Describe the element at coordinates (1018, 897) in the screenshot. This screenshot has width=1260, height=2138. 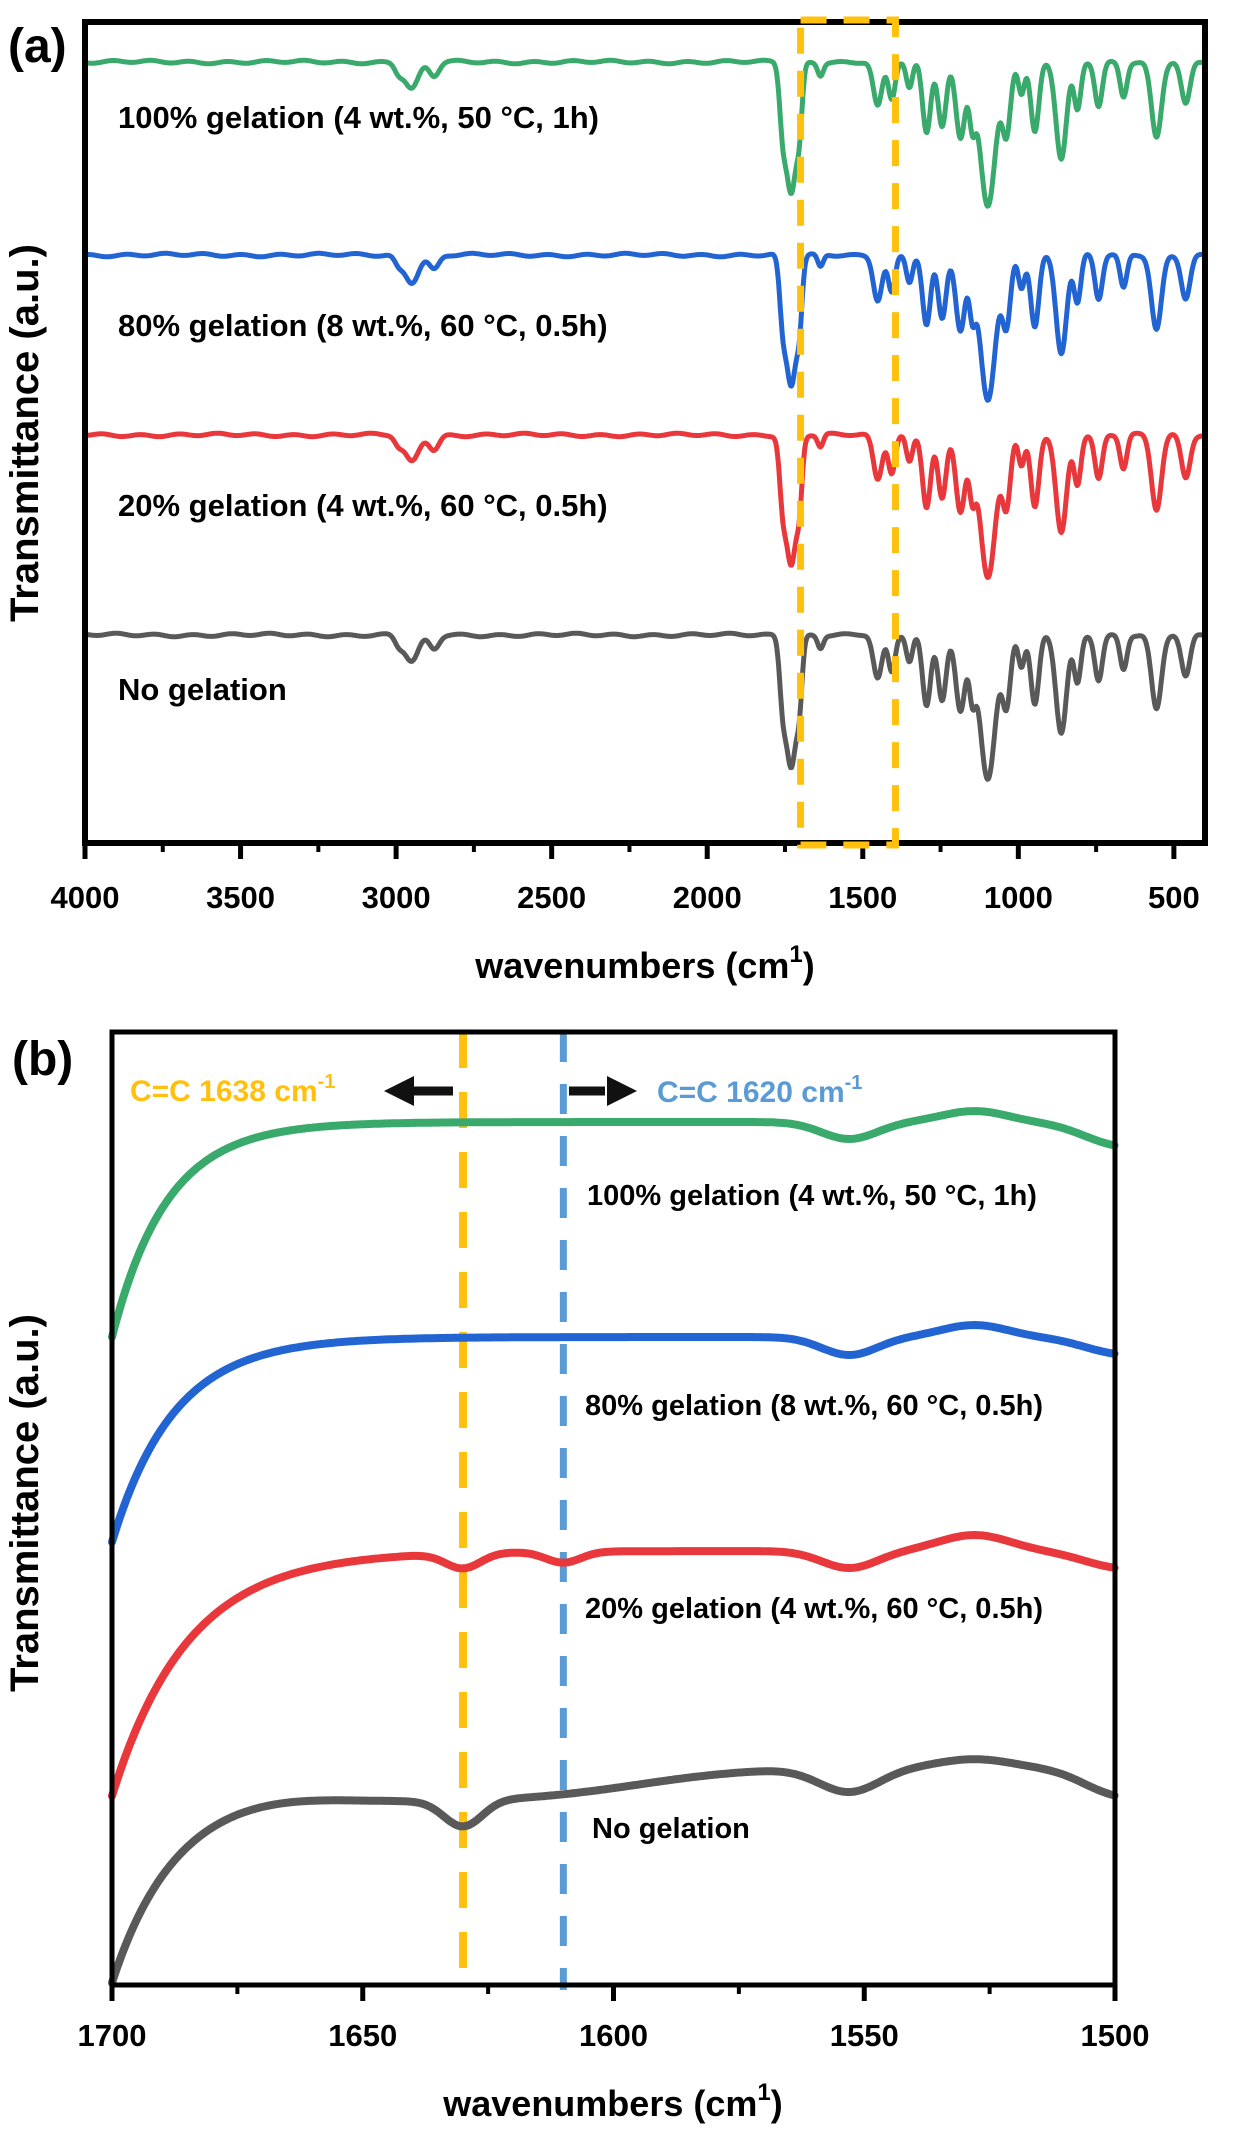
I see `x-tick-label: 1000` at that location.